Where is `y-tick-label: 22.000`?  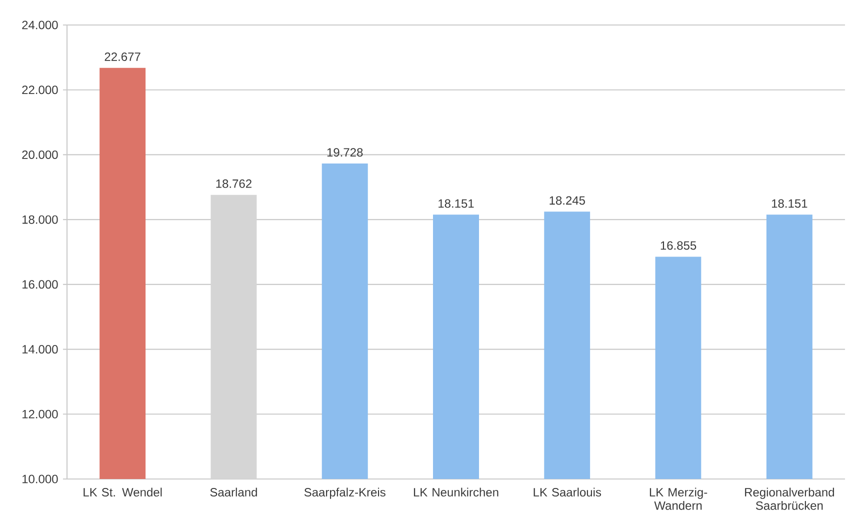
y-tick-label: 22.000 is located at coordinates (40, 90).